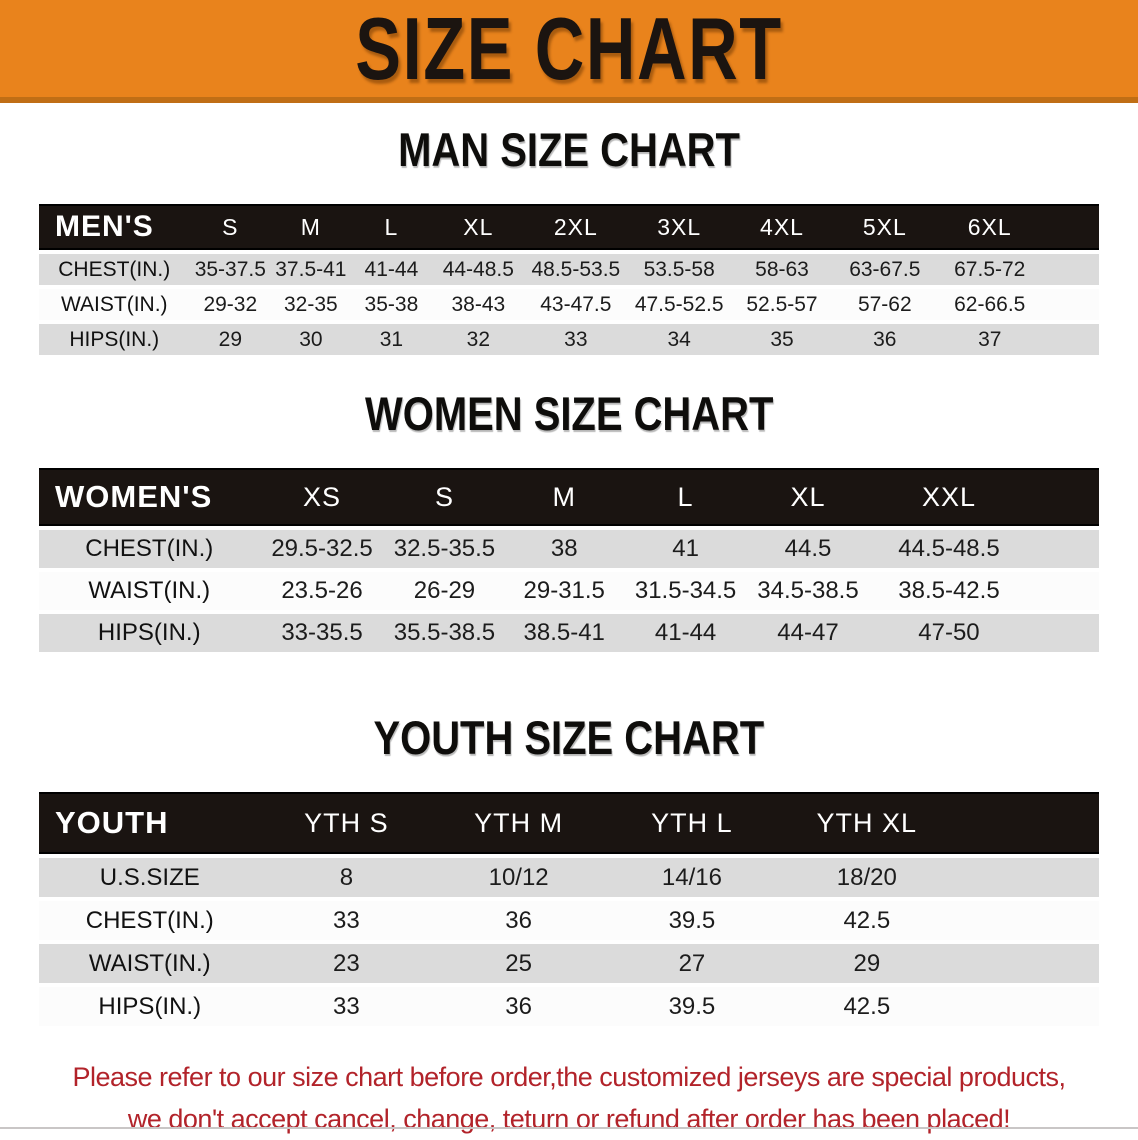 The image size is (1138, 1140). What do you see at coordinates (569, 149) in the screenshot?
I see `section-title-men-text: MAN SIZE CHART` at bounding box center [569, 149].